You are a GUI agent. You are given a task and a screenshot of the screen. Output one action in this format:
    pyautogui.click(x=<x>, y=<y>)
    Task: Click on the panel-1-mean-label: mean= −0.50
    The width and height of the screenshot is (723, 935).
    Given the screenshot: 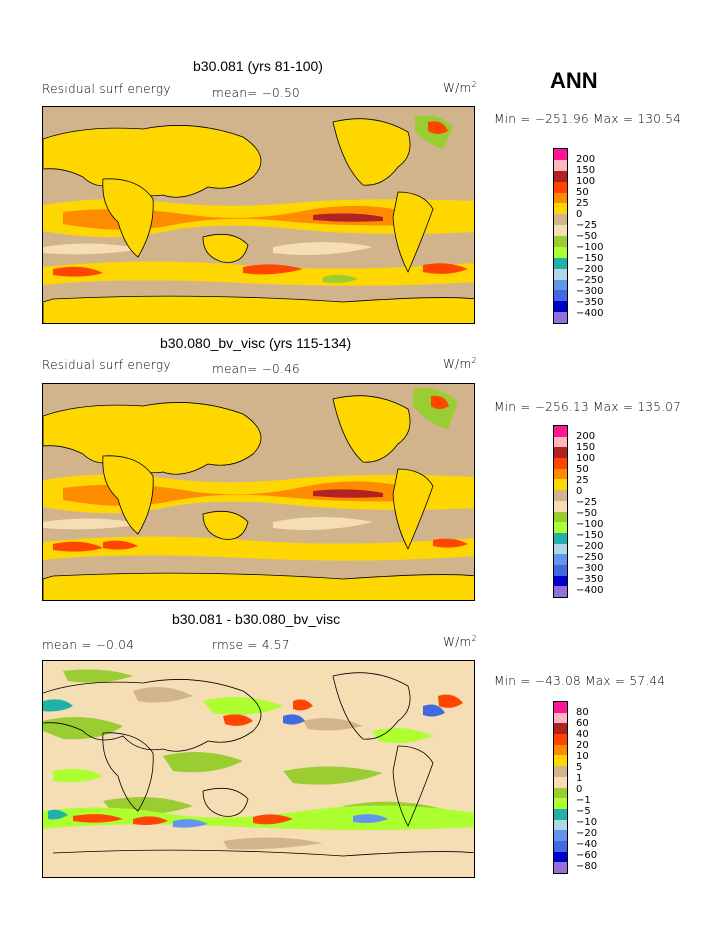 What is the action you would take?
    pyautogui.click(x=256, y=93)
    